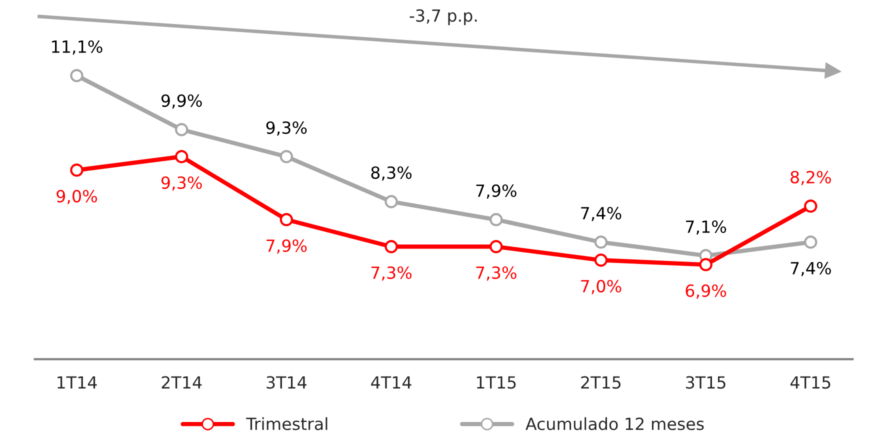 This screenshot has width=870, height=438. Describe the element at coordinates (496, 382) in the screenshot. I see `x-tick-label: 1T15` at that location.